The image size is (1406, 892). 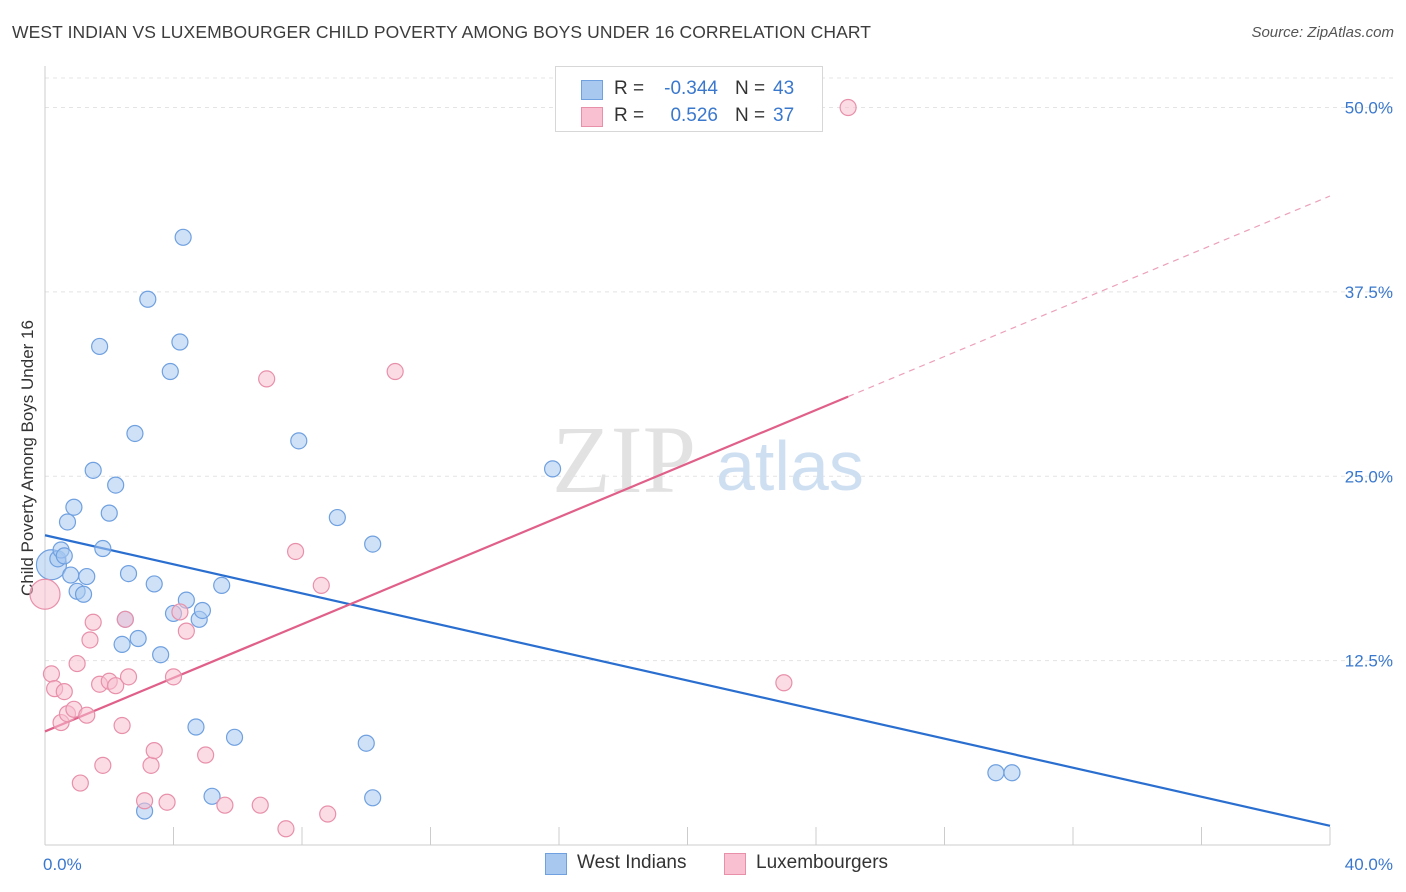 What do you see at coordinates (1369, 108) in the screenshot?
I see `y-tick-label: 50.0%` at bounding box center [1369, 108].